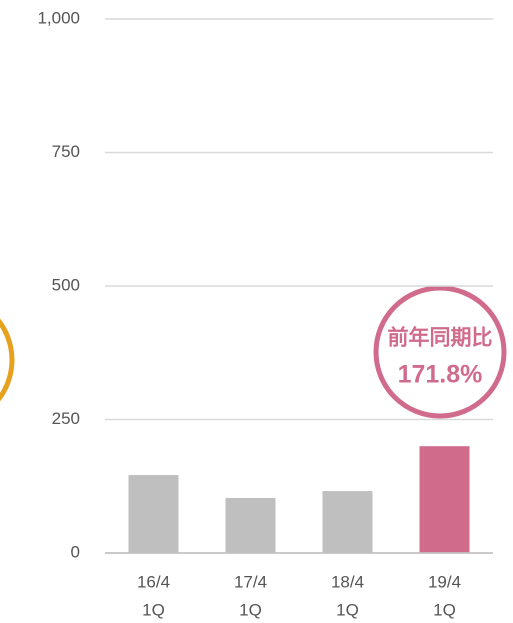 The width and height of the screenshot is (513, 623). I want to click on x-tick-label: 16/4, so click(153, 581).